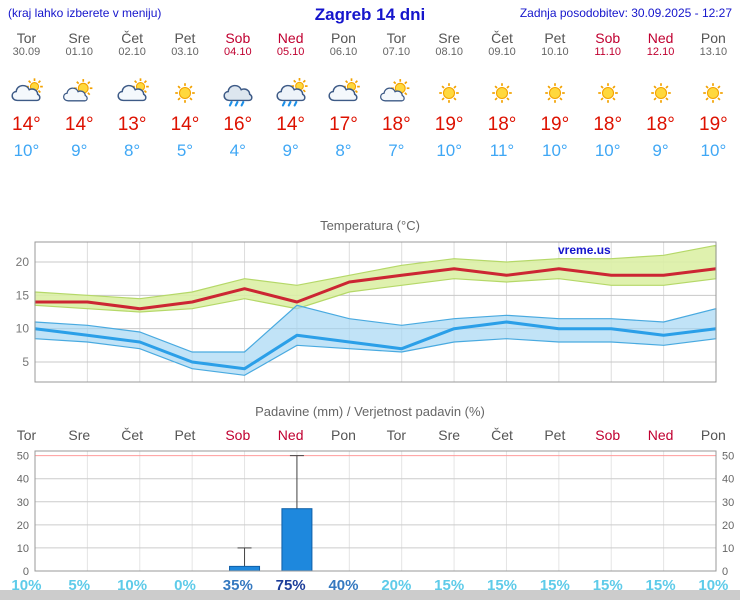 This screenshot has width=740, height=600. I want to click on day-date: 12.10, so click(660, 52).